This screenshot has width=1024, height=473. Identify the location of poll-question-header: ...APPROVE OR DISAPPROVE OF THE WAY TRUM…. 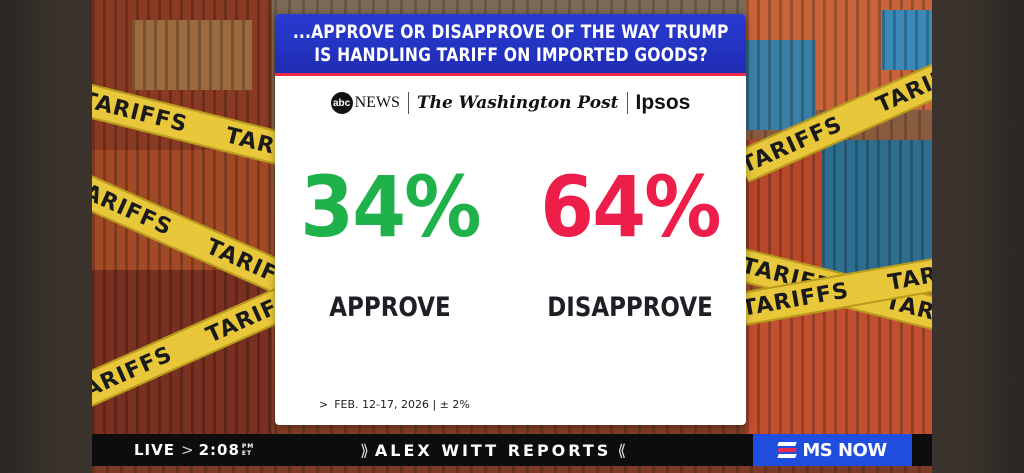
(510, 45).